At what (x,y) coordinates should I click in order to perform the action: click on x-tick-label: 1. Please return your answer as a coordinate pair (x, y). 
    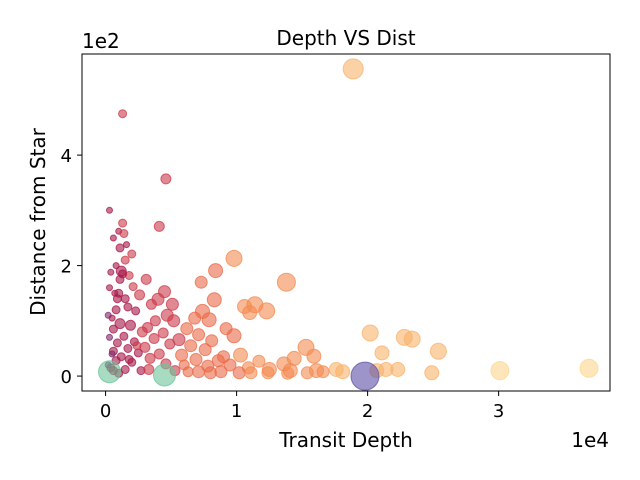
    Looking at the image, I should click on (236, 411).